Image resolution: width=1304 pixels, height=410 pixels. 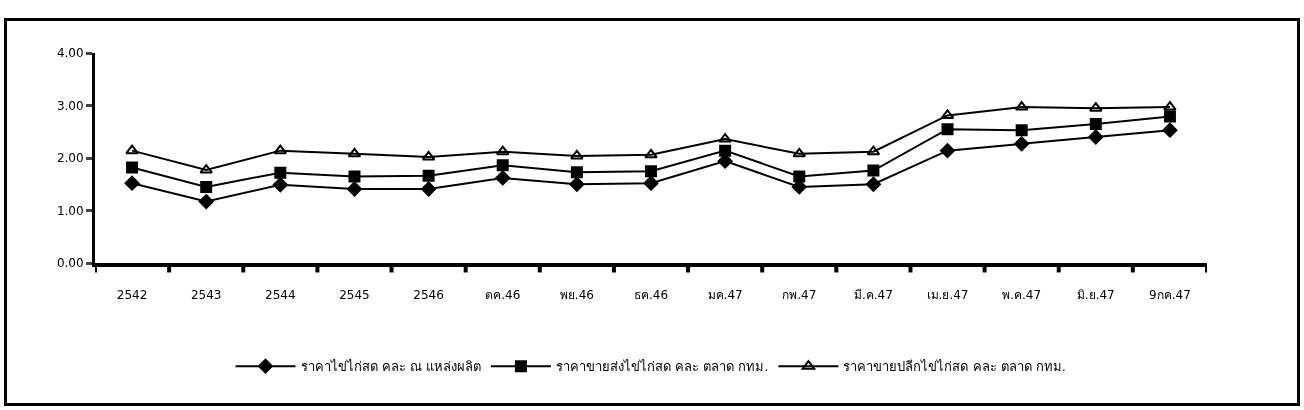 I want to click on x-tick-label: กพ.47, so click(x=799, y=295).